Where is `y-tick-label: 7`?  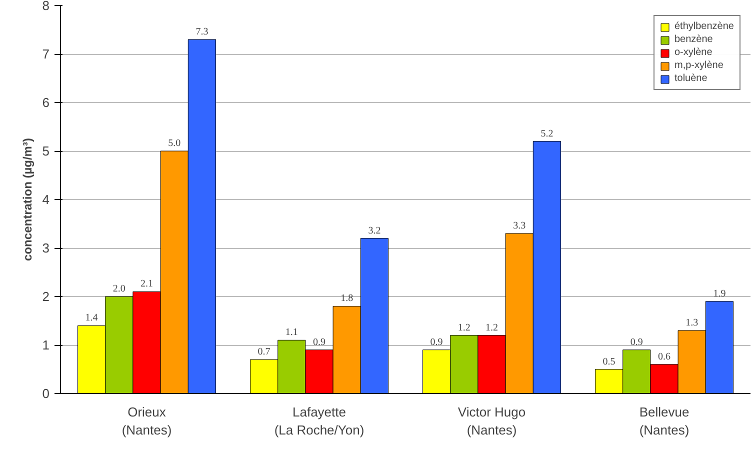 y-tick-label: 7 is located at coordinates (46, 54).